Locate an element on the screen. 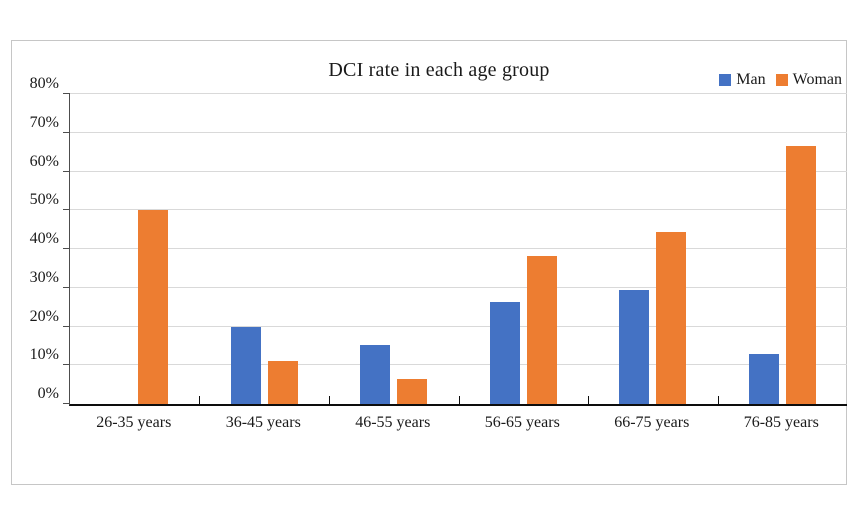 Image resolution: width=866 pixels, height=516 pixels. x-category-label: 36-45 years is located at coordinates (263, 422).